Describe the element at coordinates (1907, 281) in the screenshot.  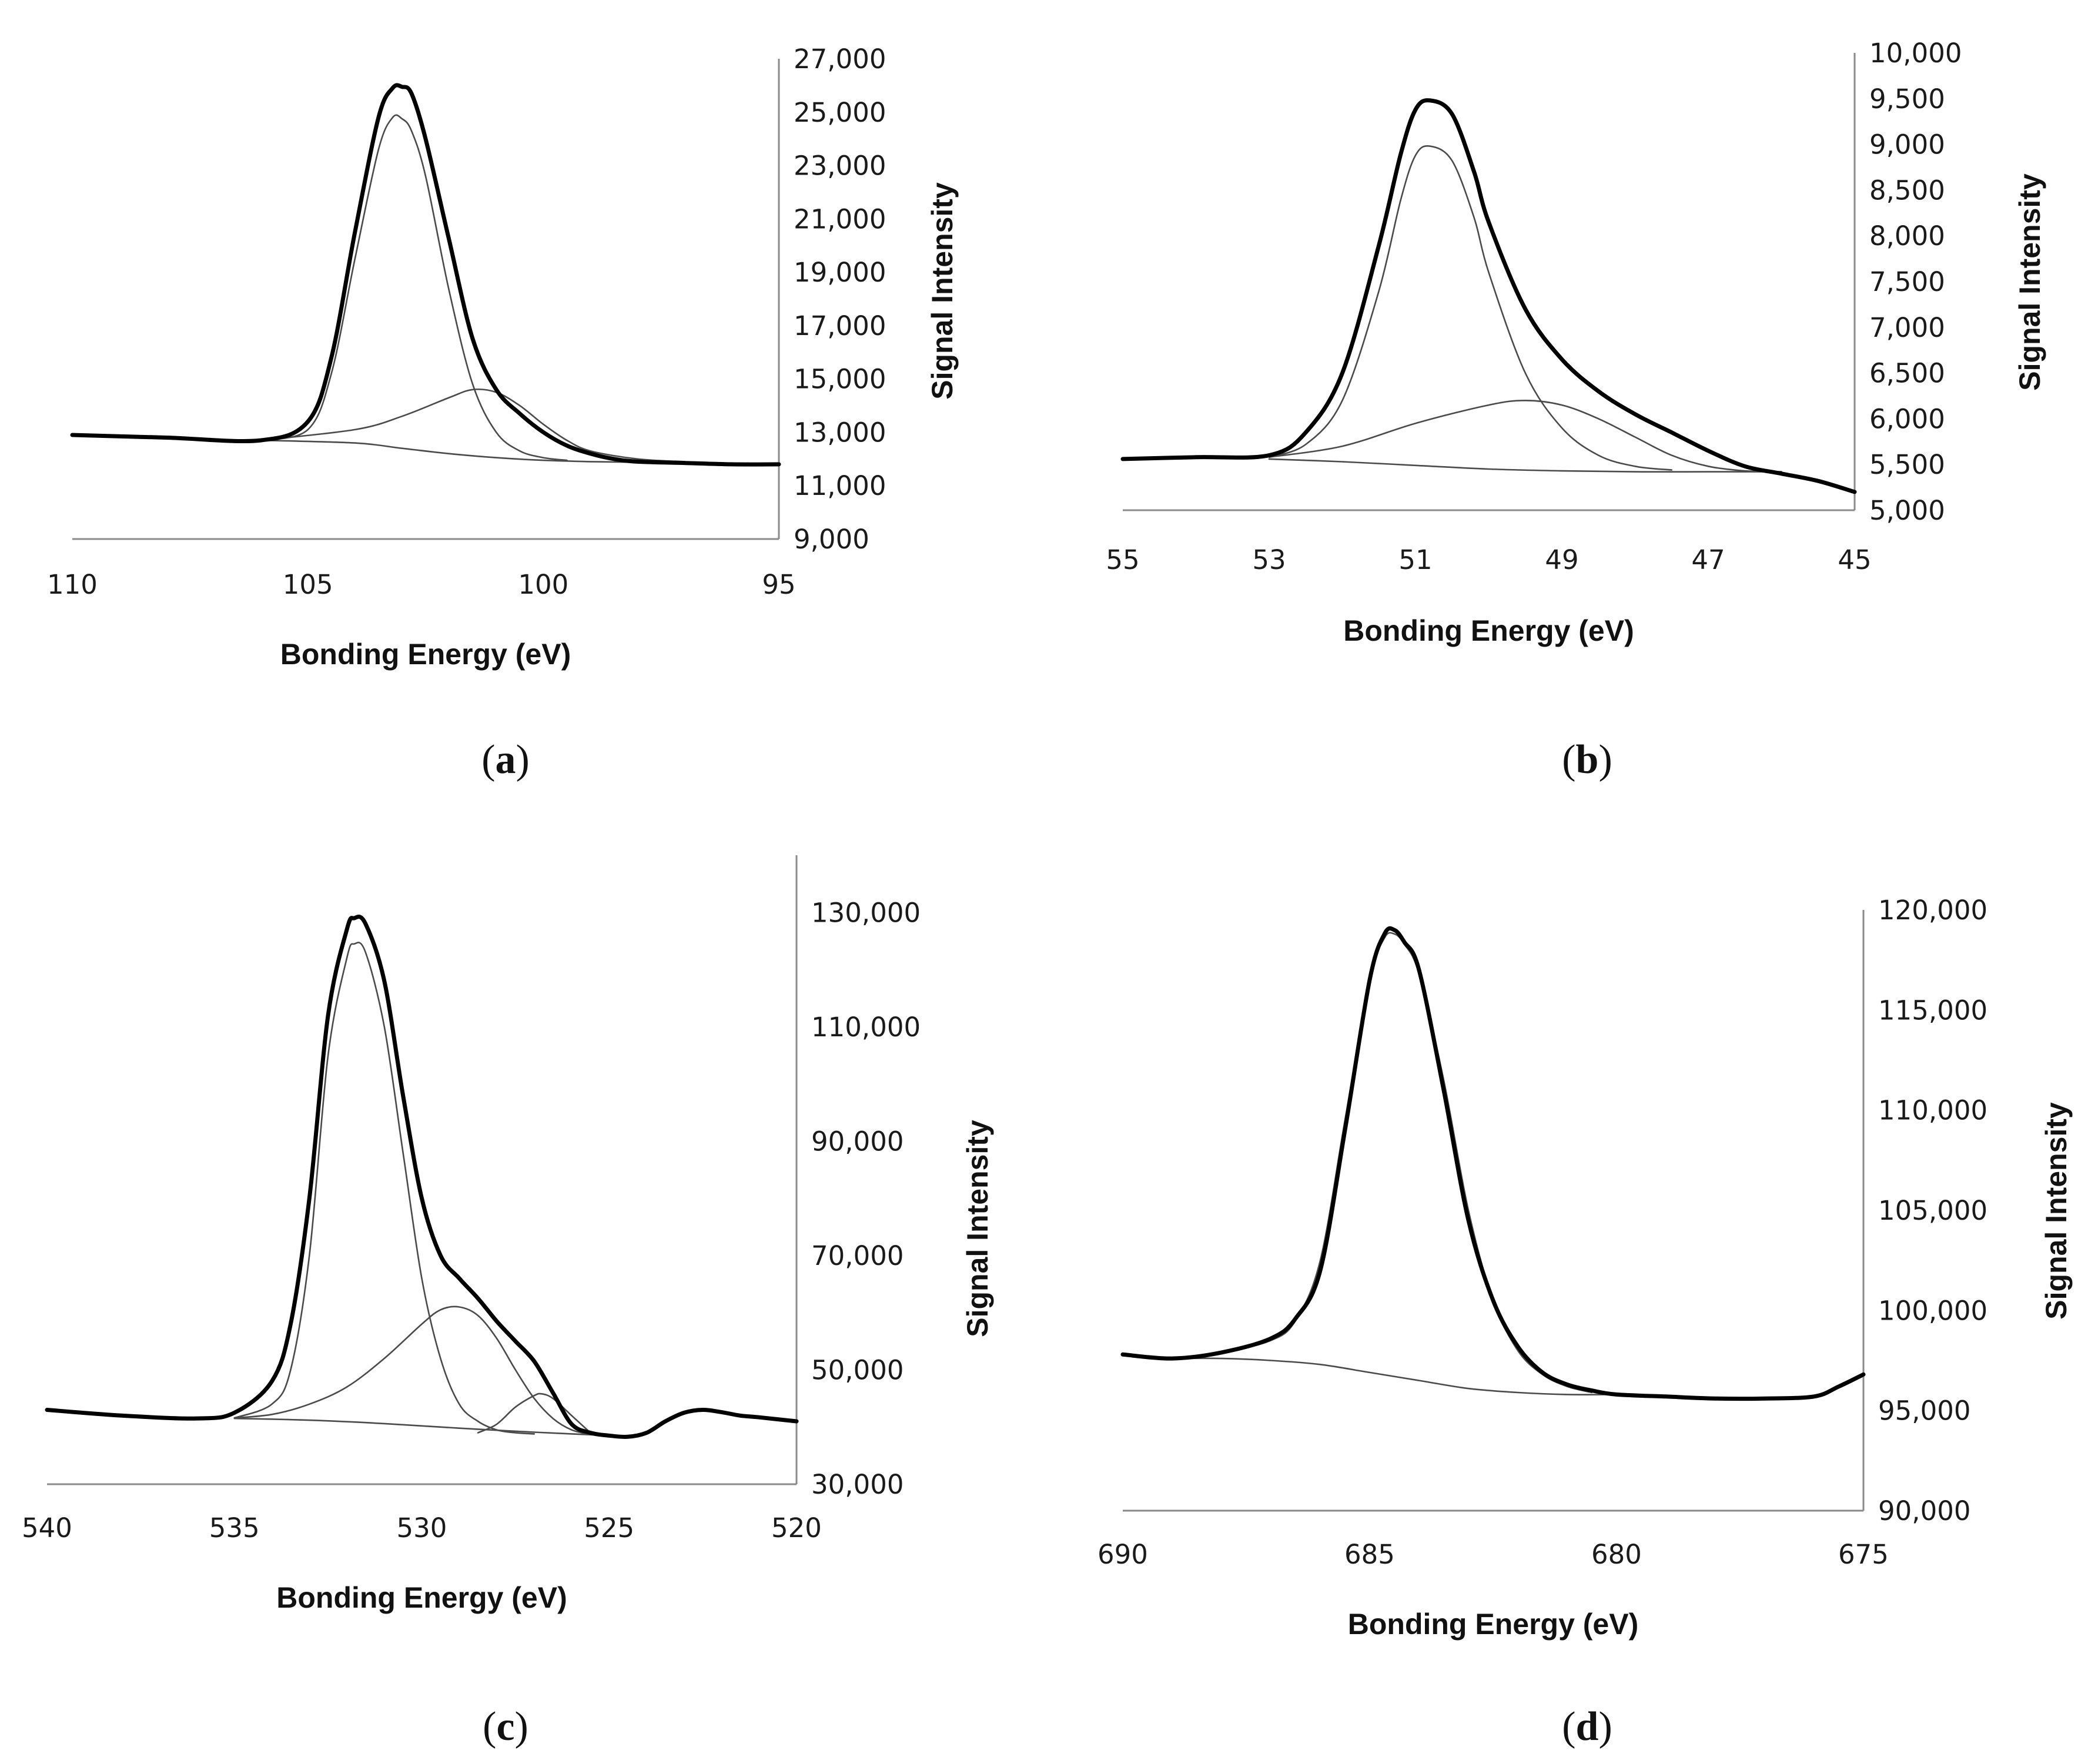
I see `y-tick-label: 7,500` at that location.